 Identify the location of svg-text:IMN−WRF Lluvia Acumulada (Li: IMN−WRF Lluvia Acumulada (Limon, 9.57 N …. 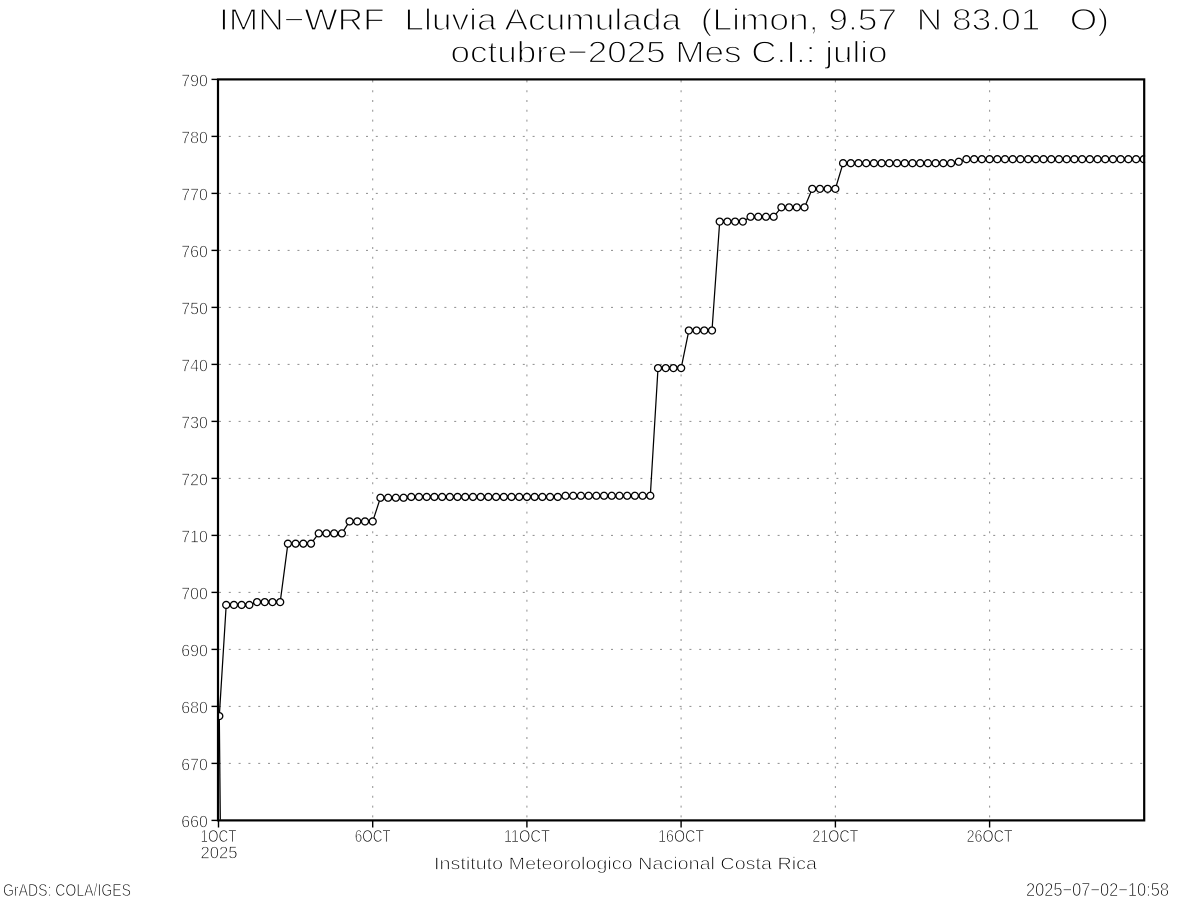
(664, 19).